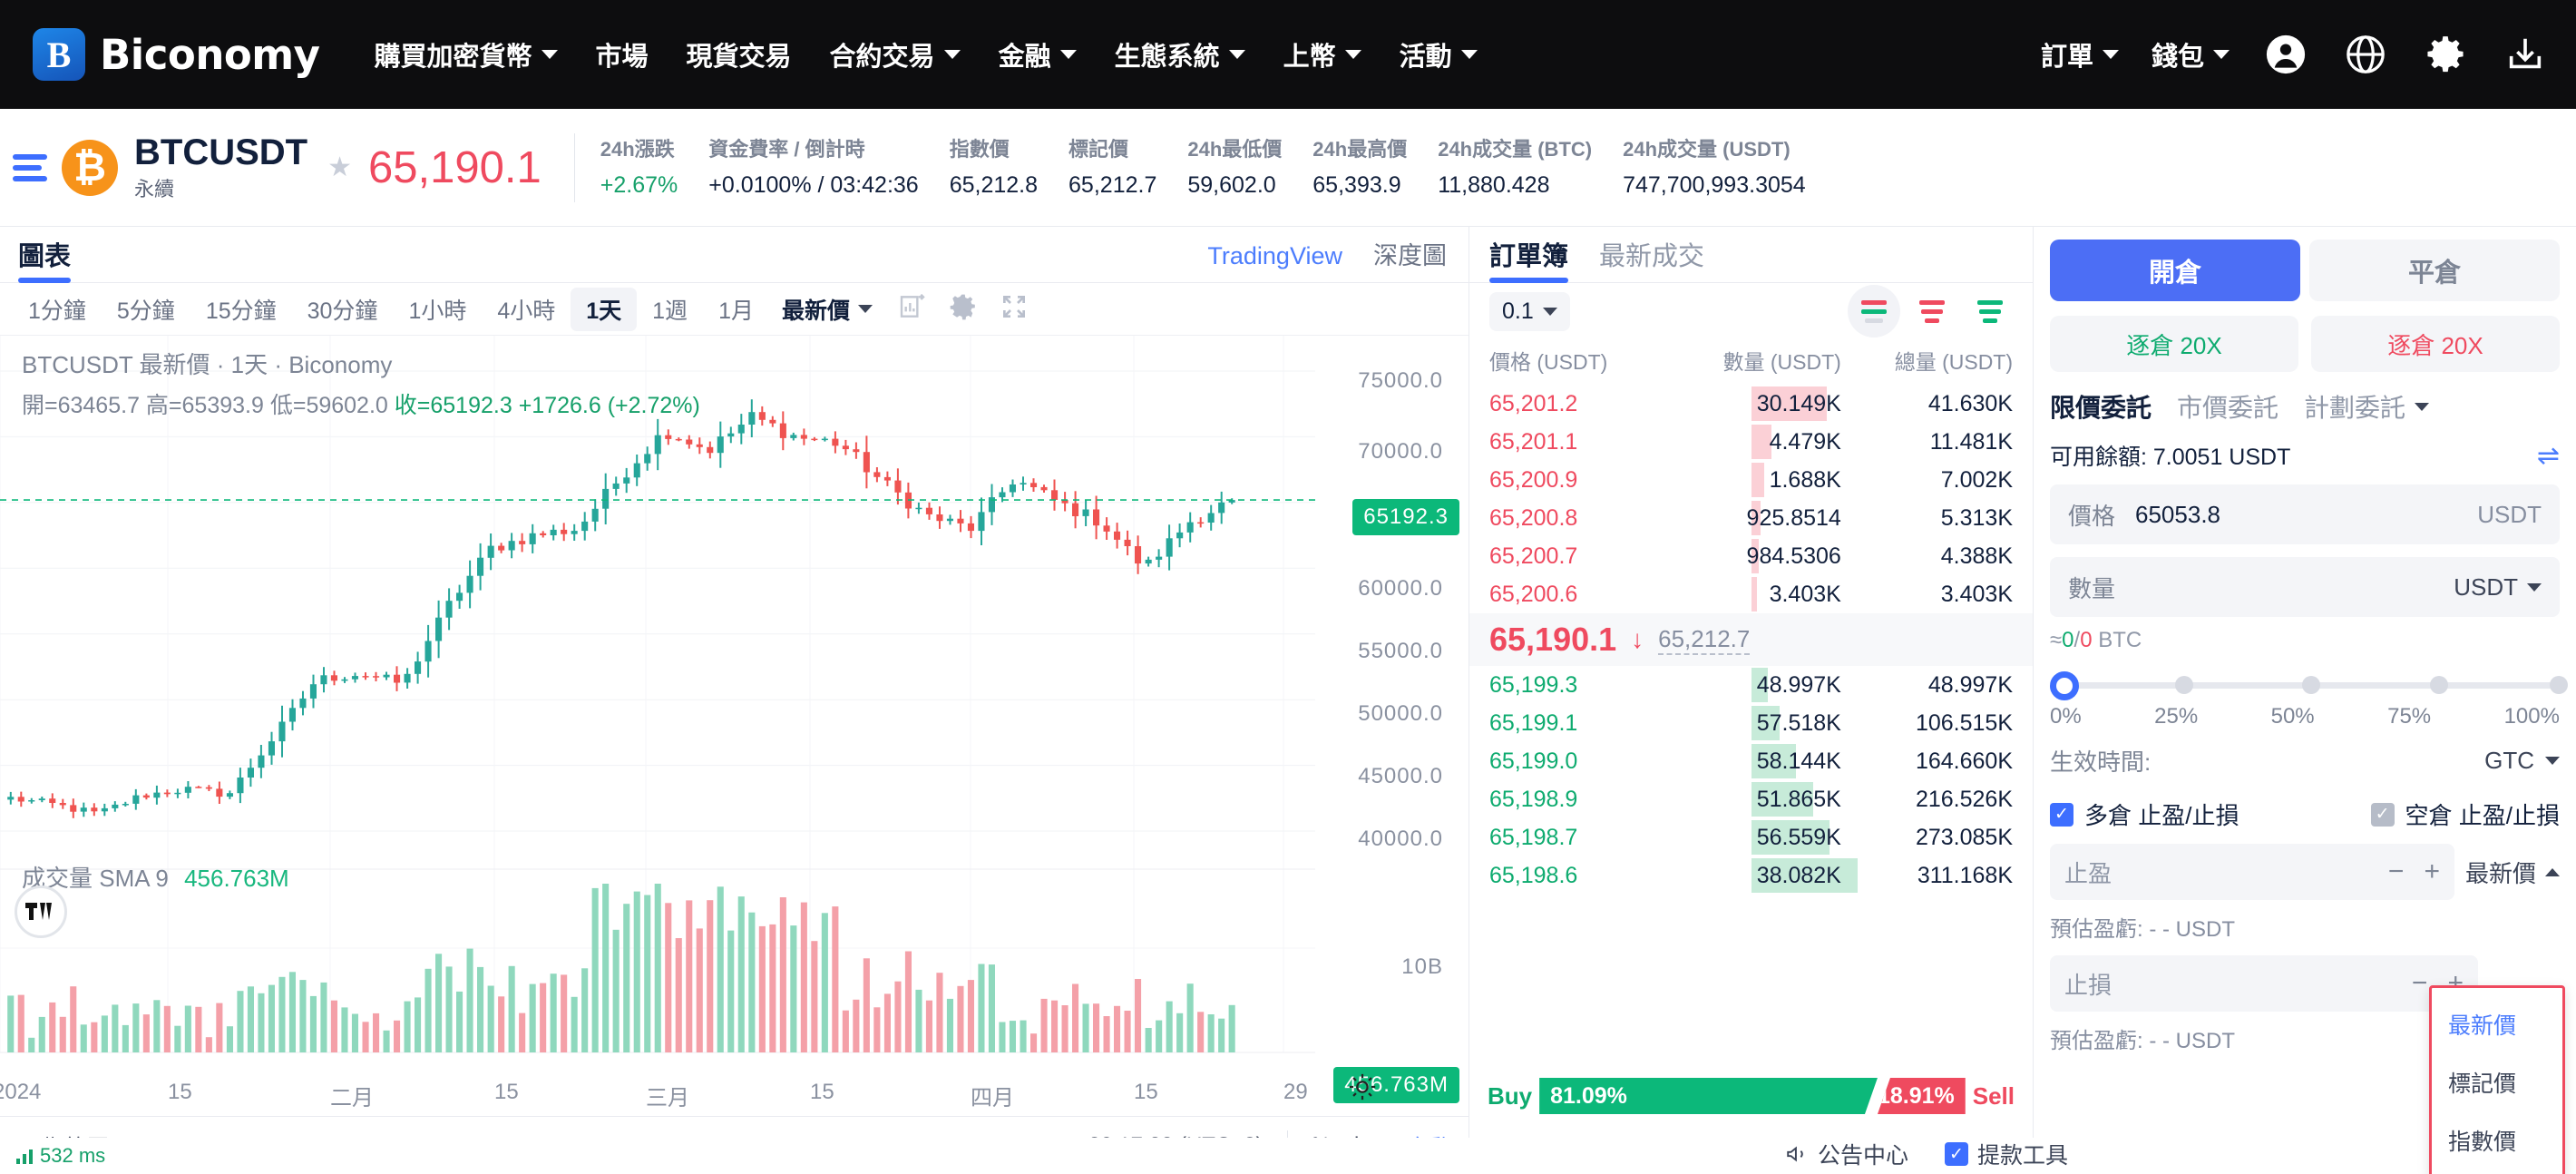 Image resolution: width=2576 pixels, height=1174 pixels. I want to click on stop-loss-input: 止損 − +, so click(2264, 983).